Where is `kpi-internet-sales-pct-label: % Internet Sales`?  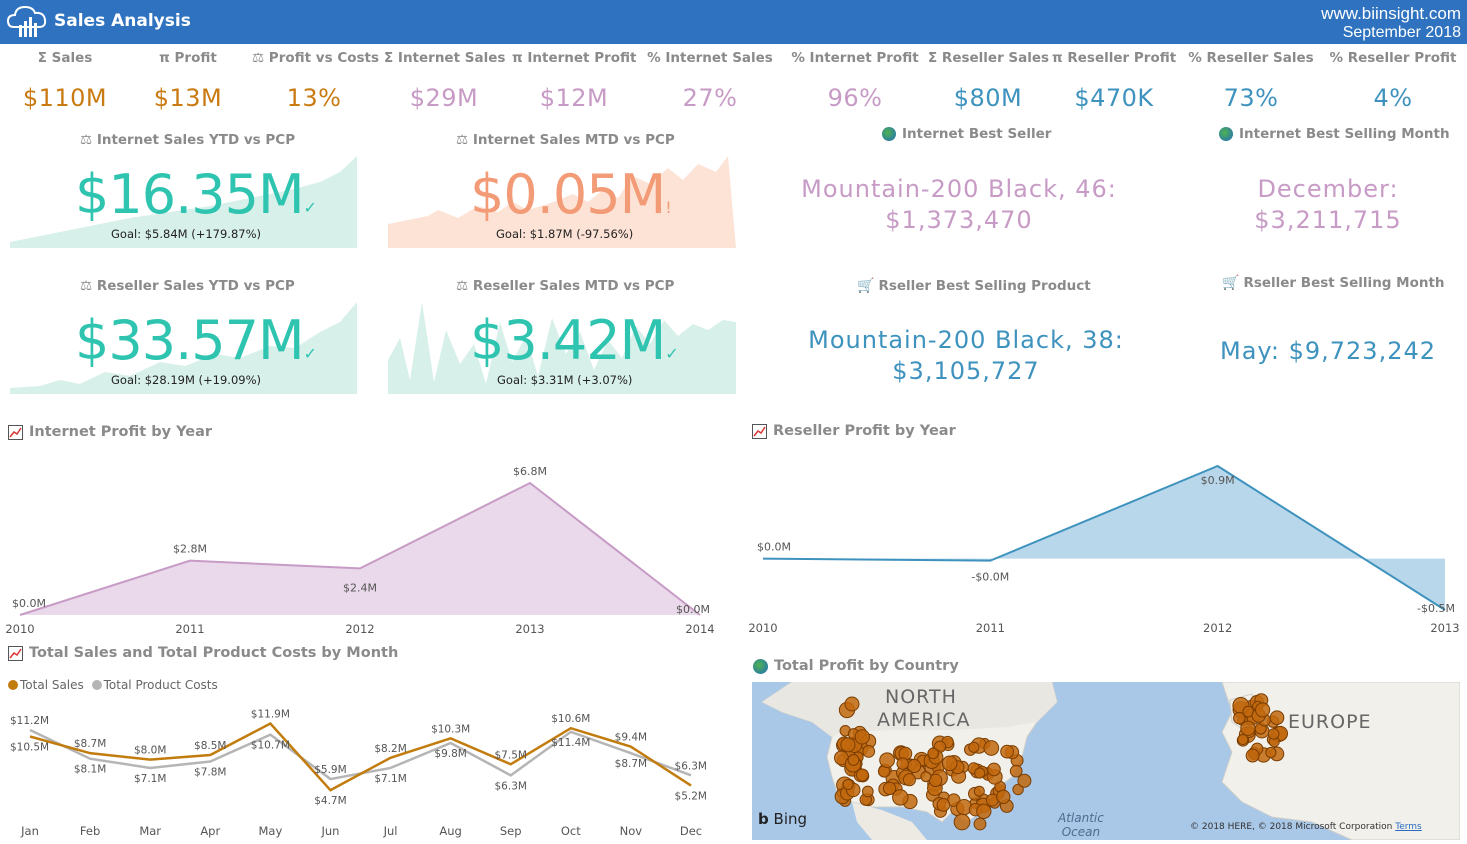
kpi-internet-sales-pct-label: % Internet Sales is located at coordinates (710, 58).